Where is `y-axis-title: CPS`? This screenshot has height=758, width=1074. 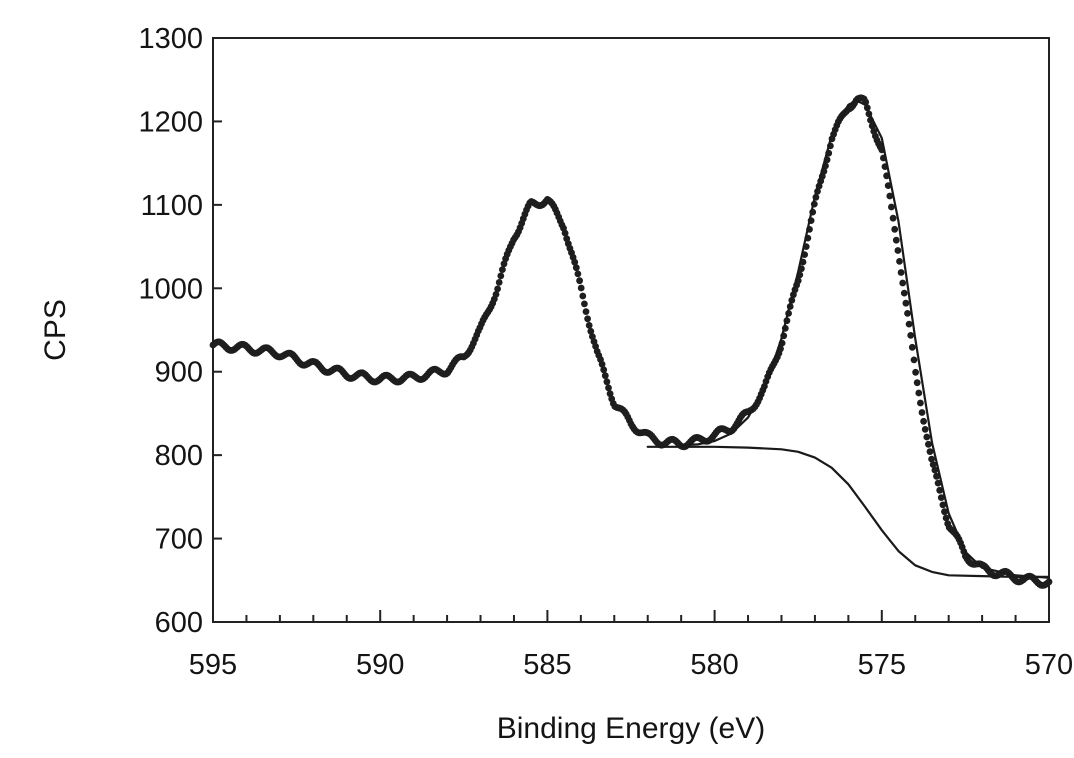
y-axis-title: CPS is located at coordinates (55, 330).